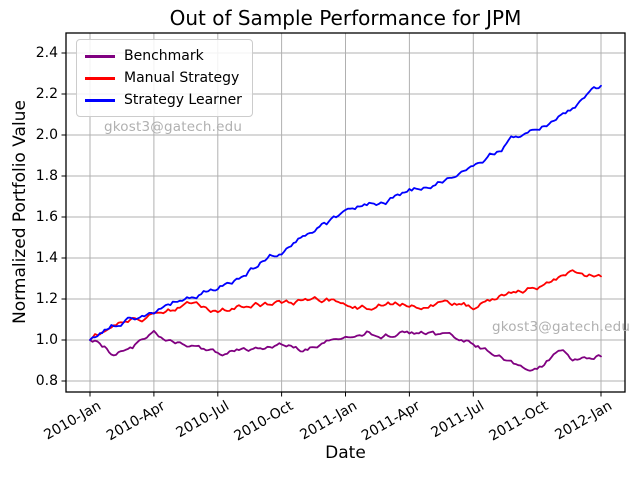 Image resolution: width=640 pixels, height=487 pixels. What do you see at coordinates (100, 78) in the screenshot?
I see `legend-swatch-manual-strategy` at bounding box center [100, 78].